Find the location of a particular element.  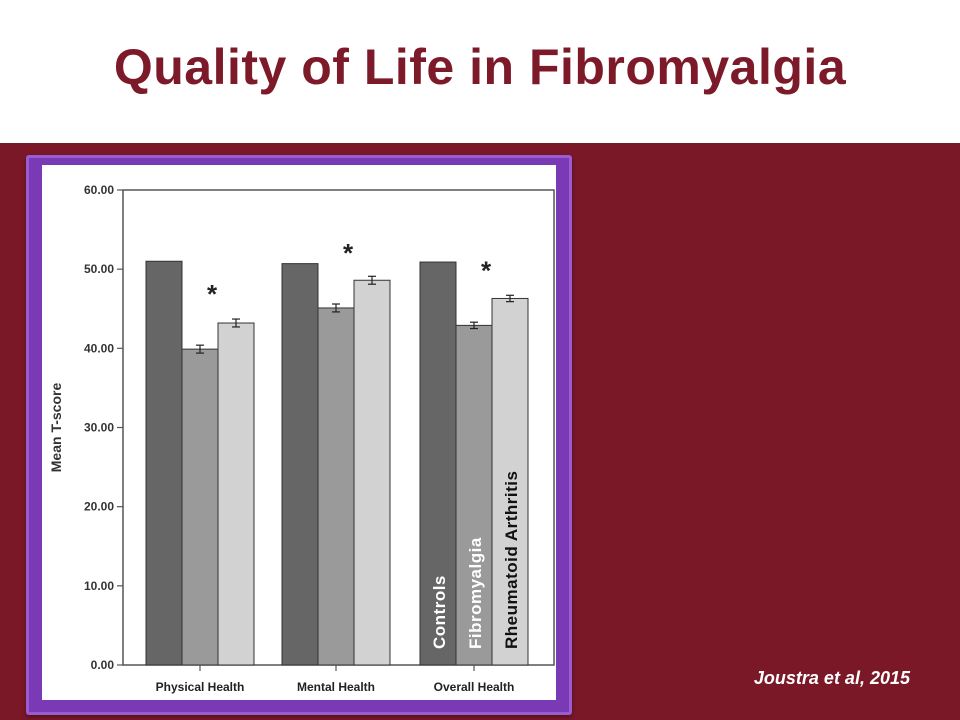

series-label: Controls is located at coordinates (439, 612).